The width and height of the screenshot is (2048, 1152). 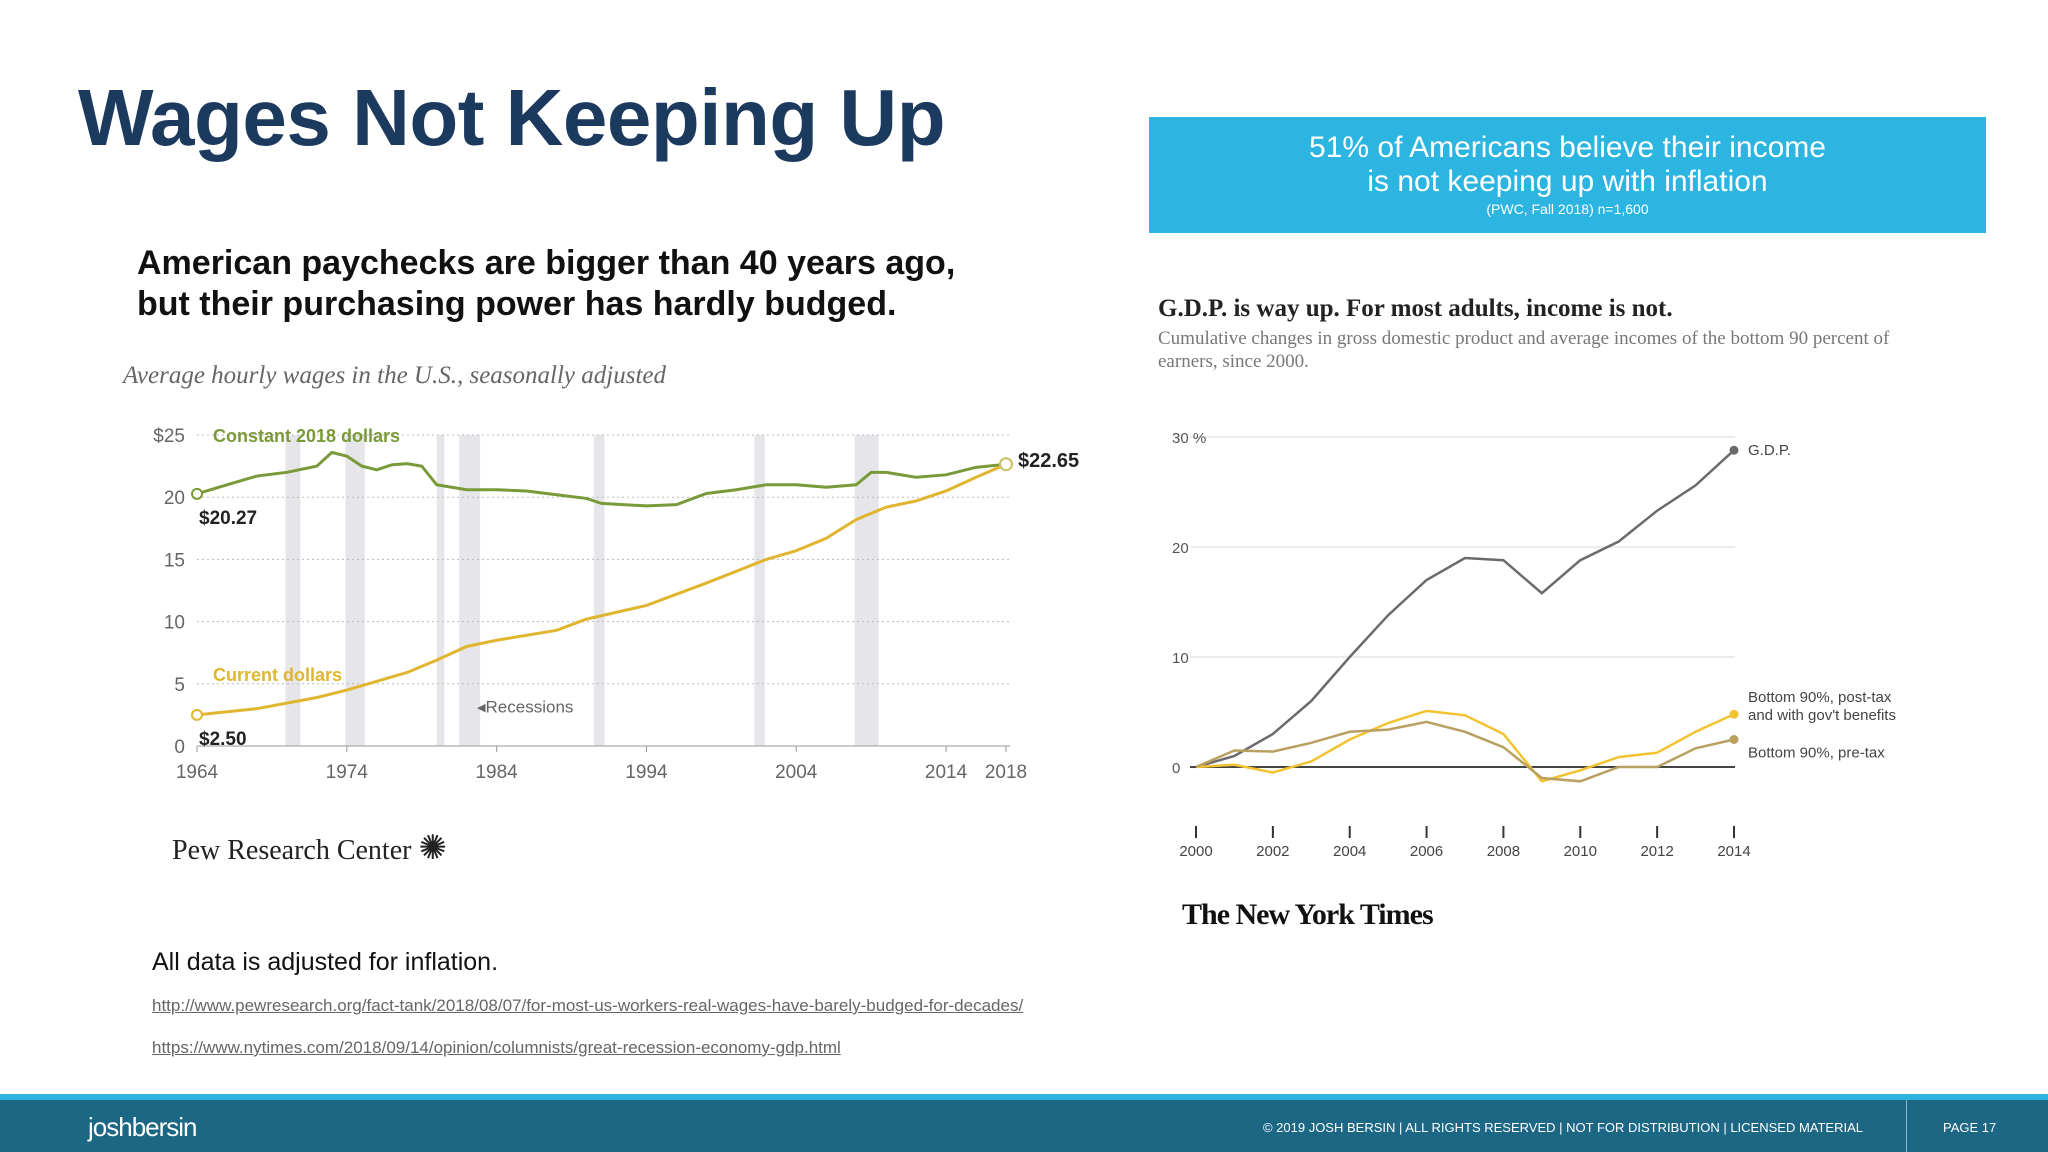 I want to click on x-tick-label: 2010, so click(x=1580, y=851).